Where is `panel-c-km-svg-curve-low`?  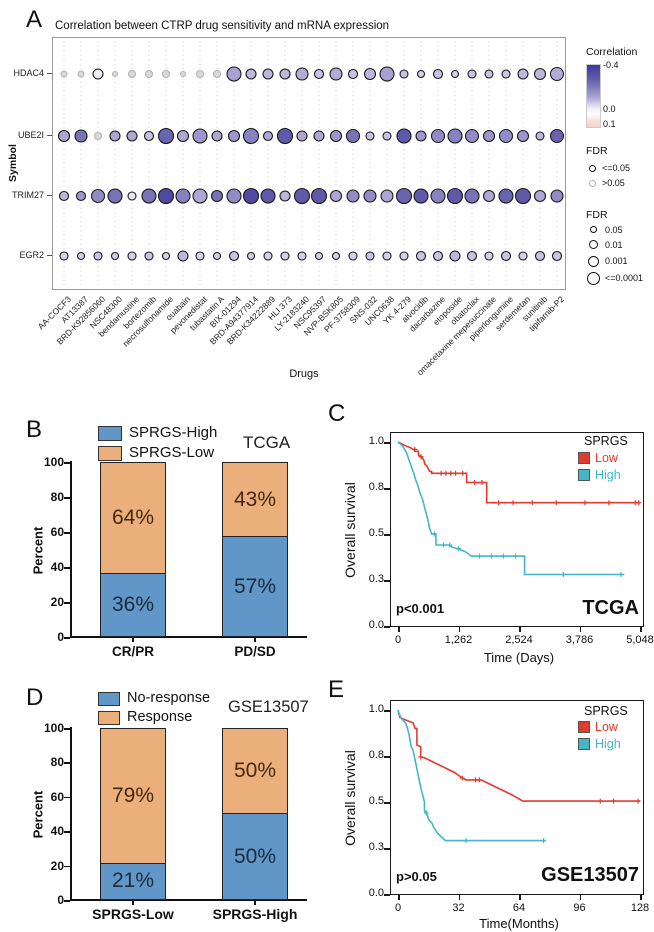
panel-c-km-svg-curve-low is located at coordinates (518, 472).